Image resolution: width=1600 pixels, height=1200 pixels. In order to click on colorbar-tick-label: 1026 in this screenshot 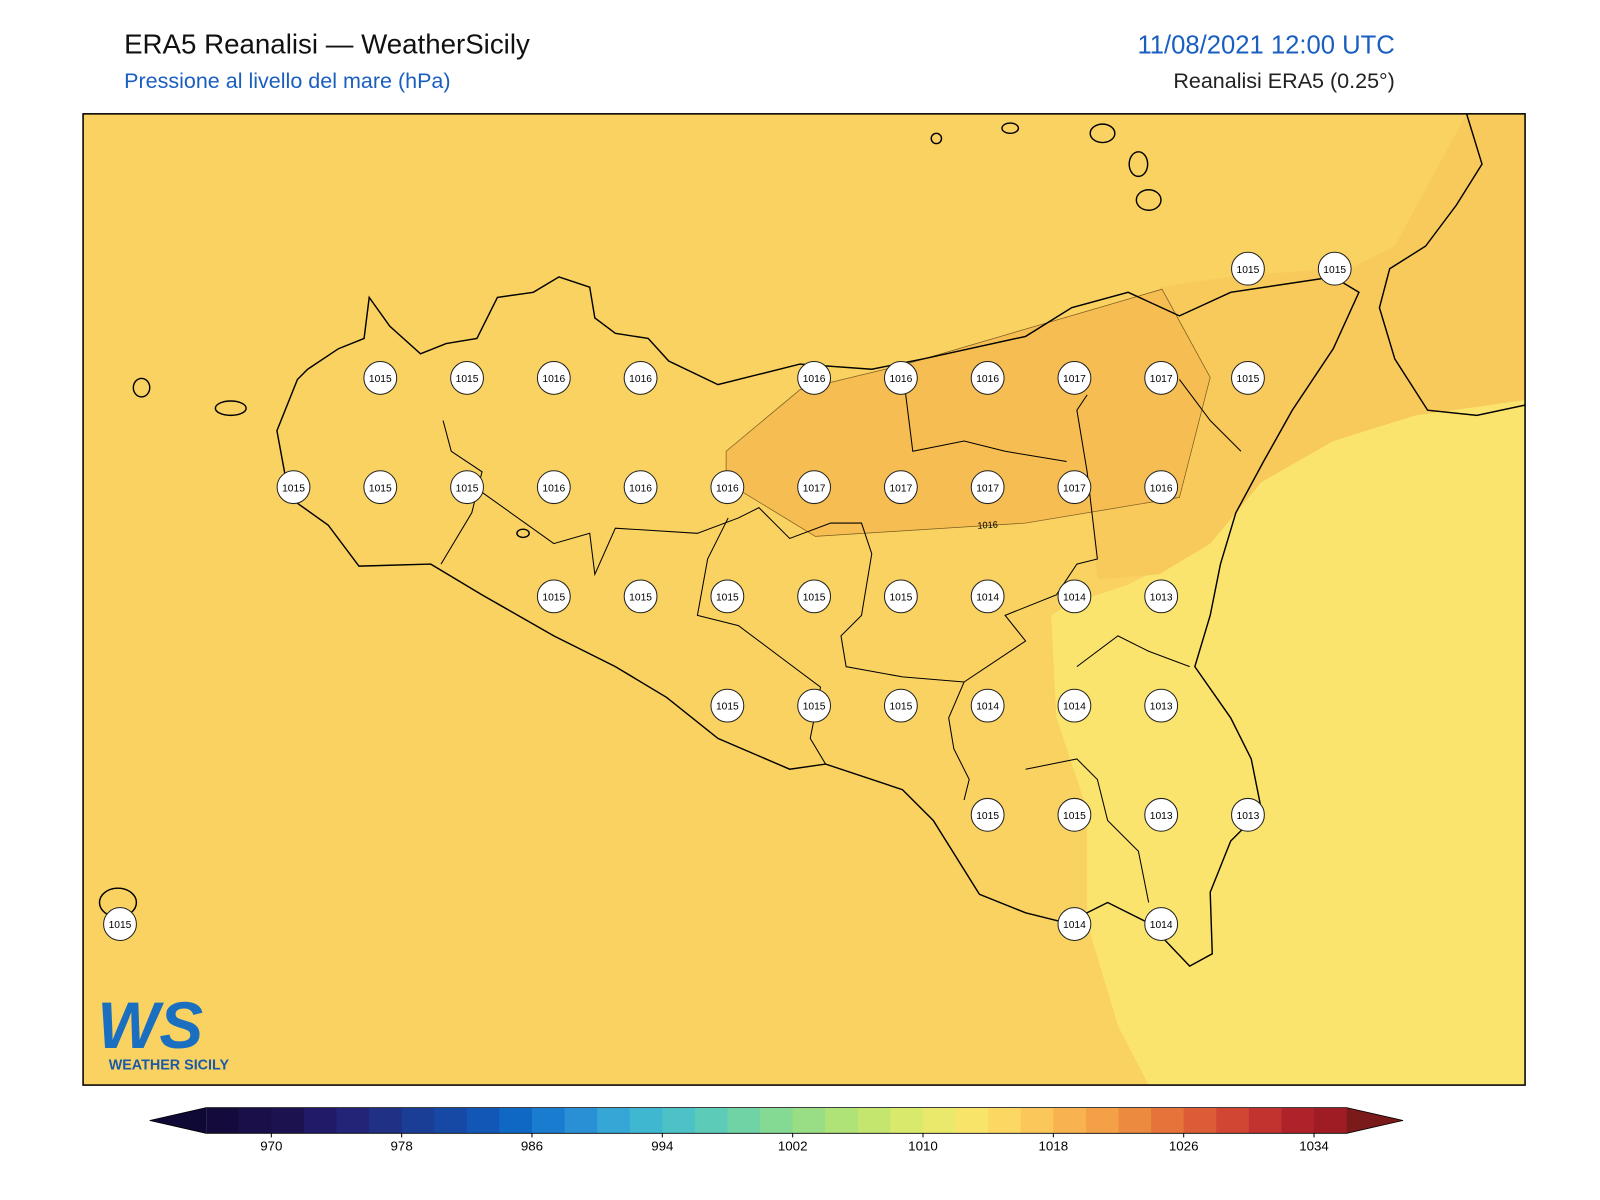, I will do `click(1184, 1146)`.